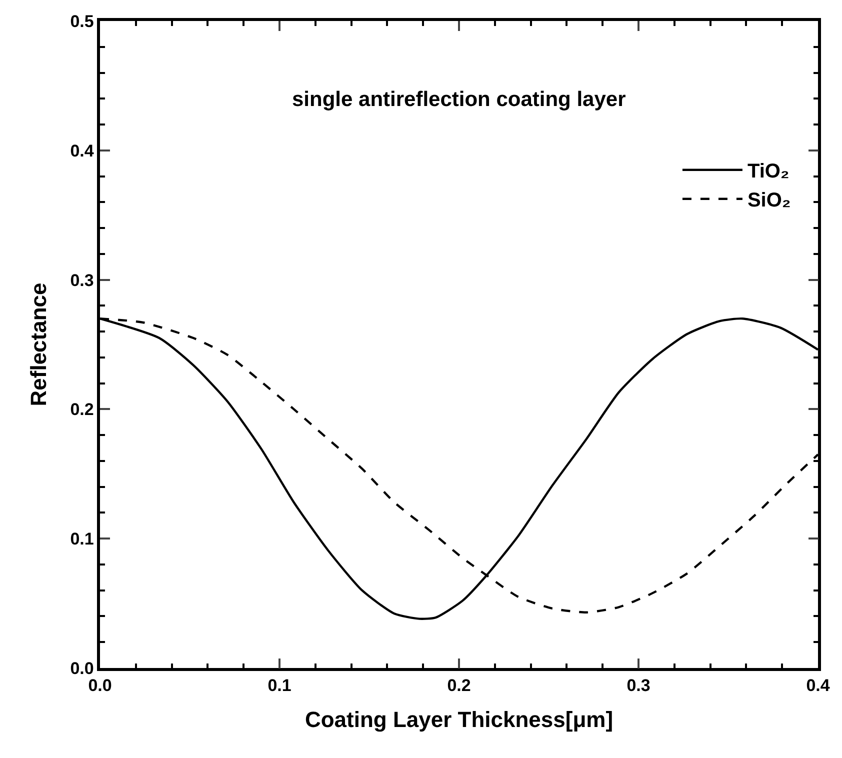 The width and height of the screenshot is (842, 758). What do you see at coordinates (82, 280) in the screenshot?
I see `y-tick-label: 0.3` at bounding box center [82, 280].